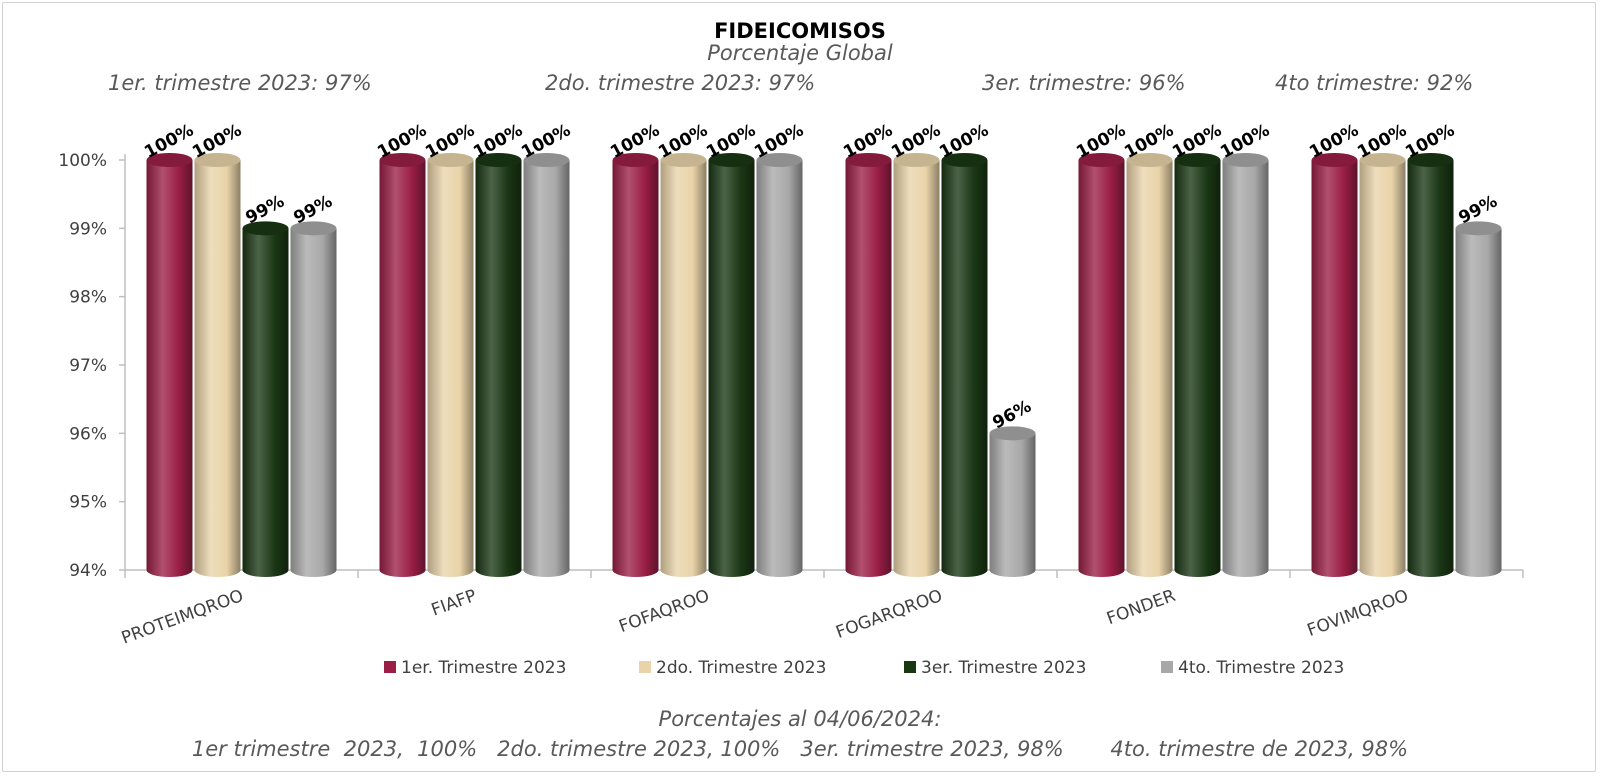 The image size is (1600, 776). Describe the element at coordinates (800, 719) in the screenshot. I see `footer-line-1: Porcentajes al 04/06/2024:` at that location.